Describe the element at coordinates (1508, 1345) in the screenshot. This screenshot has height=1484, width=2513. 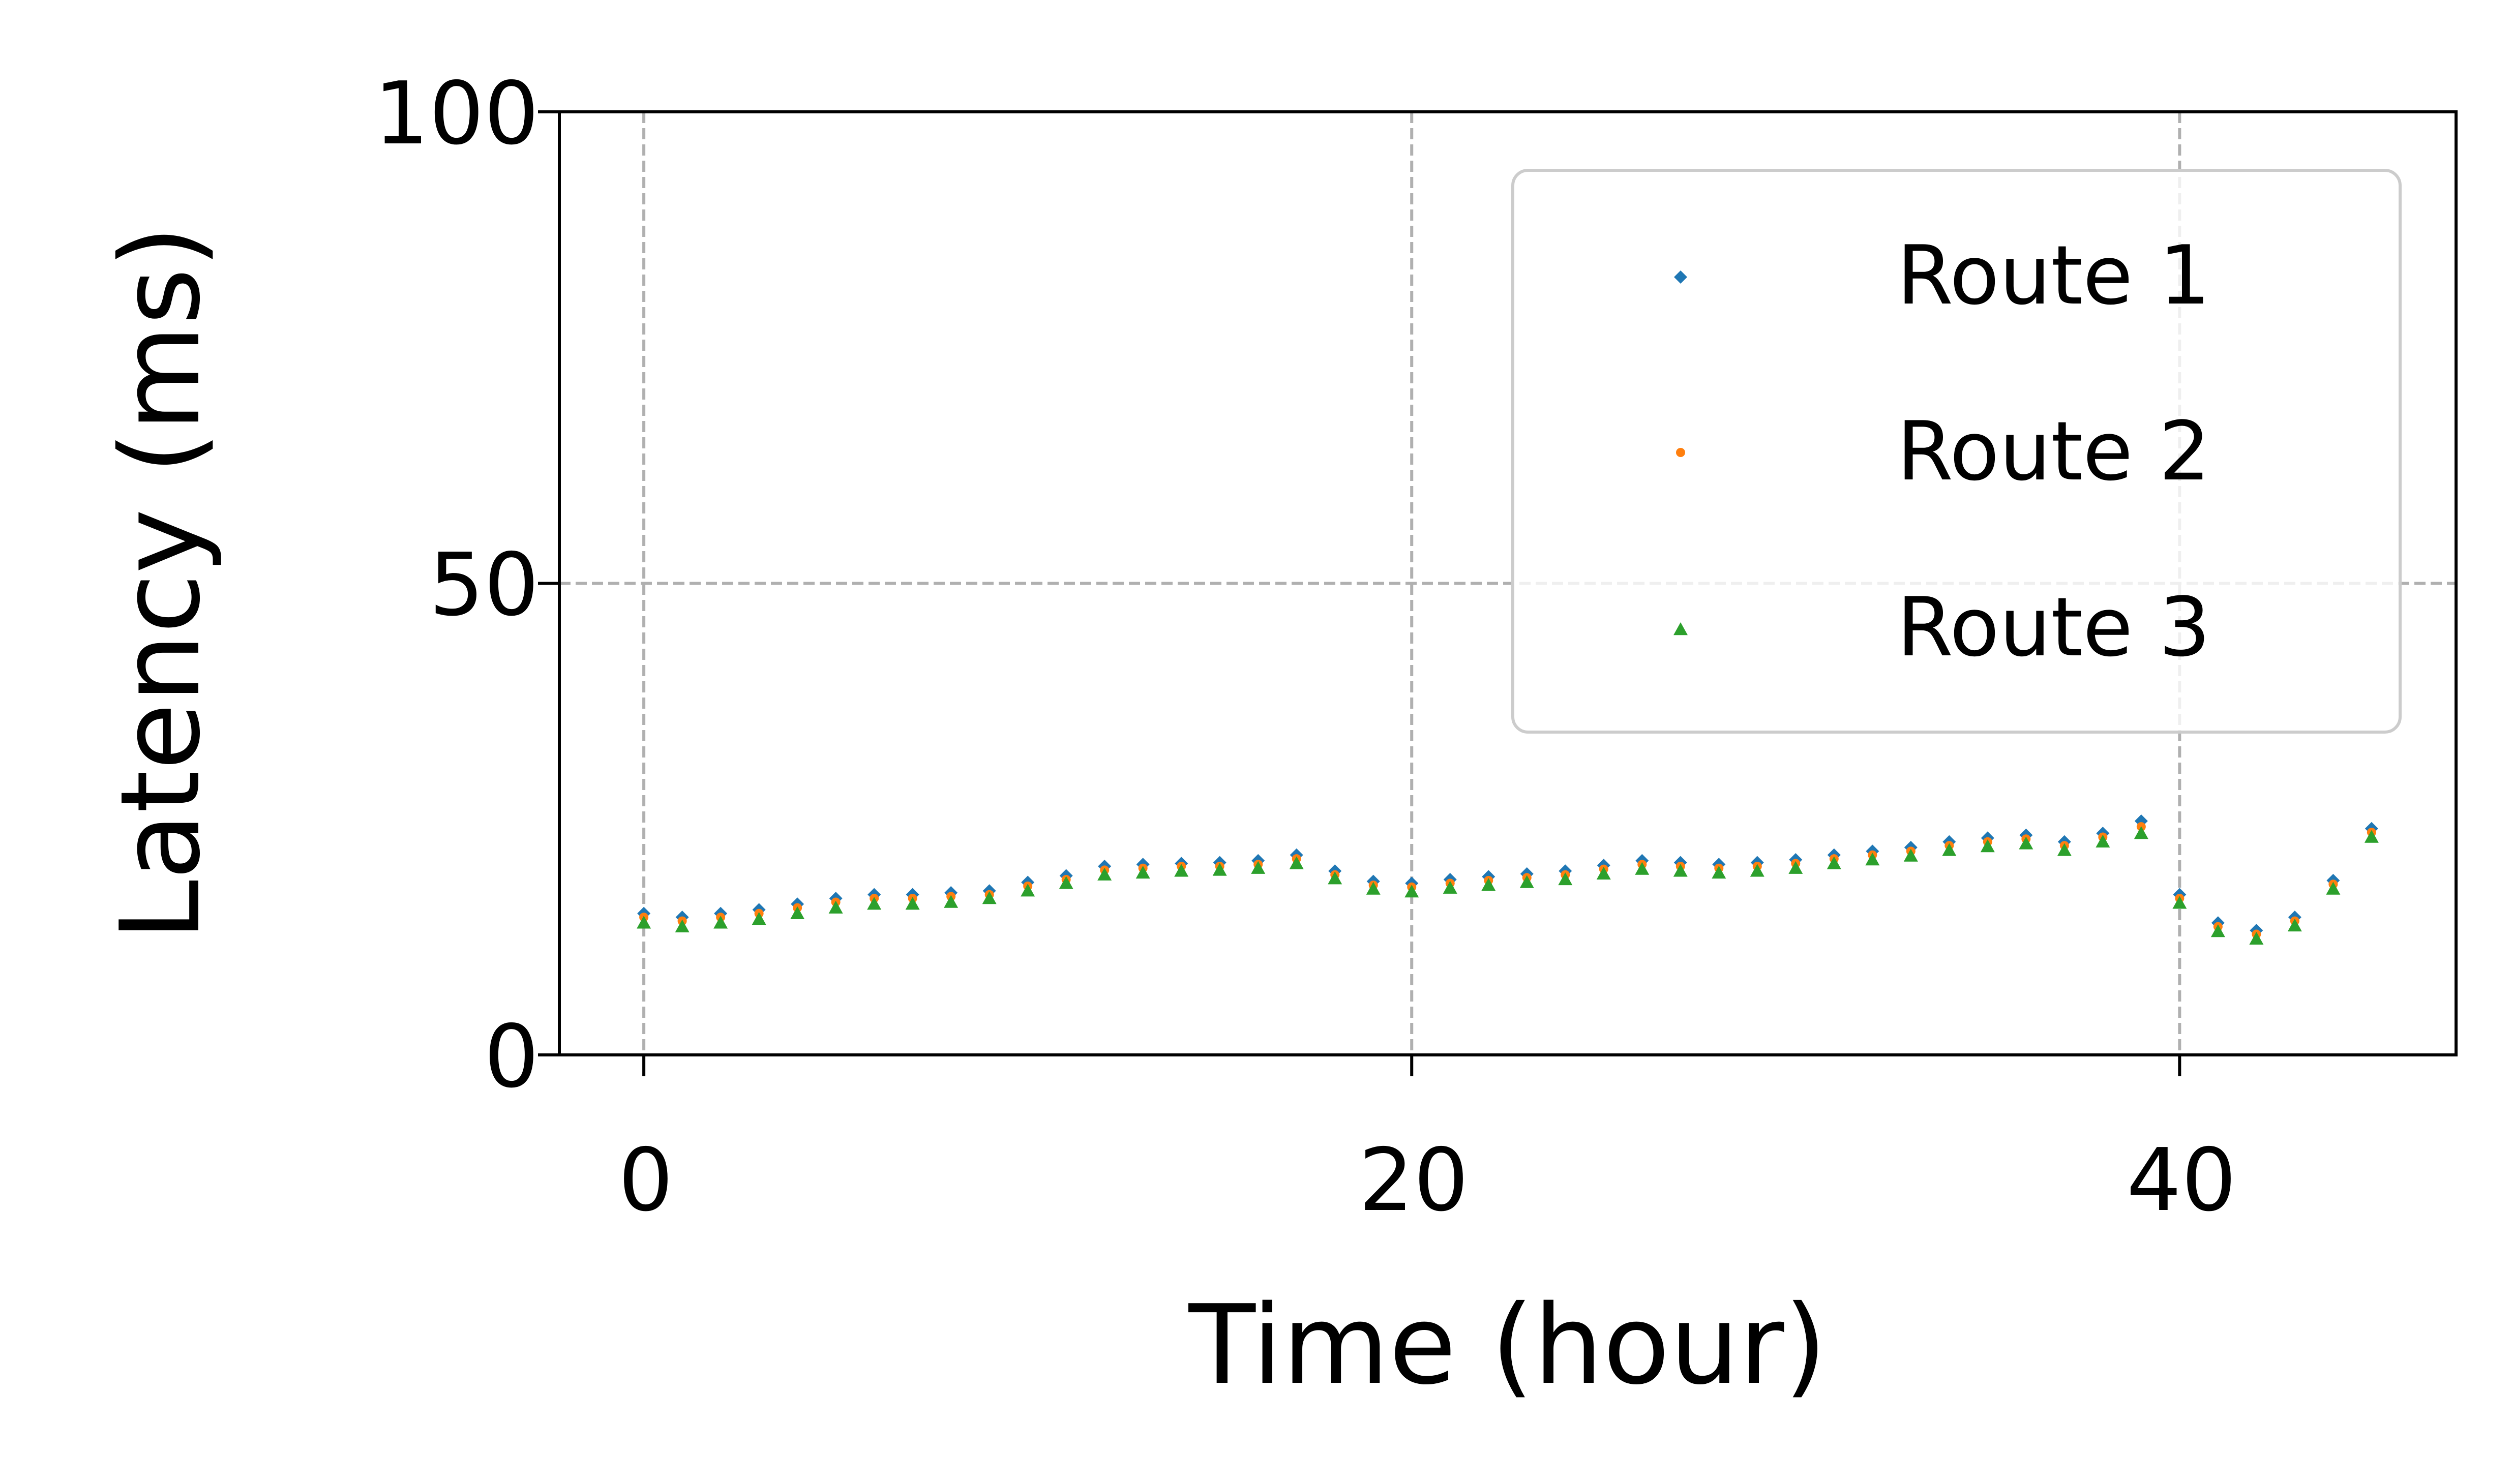
I see `x-axis-title: Time (hour)` at that location.